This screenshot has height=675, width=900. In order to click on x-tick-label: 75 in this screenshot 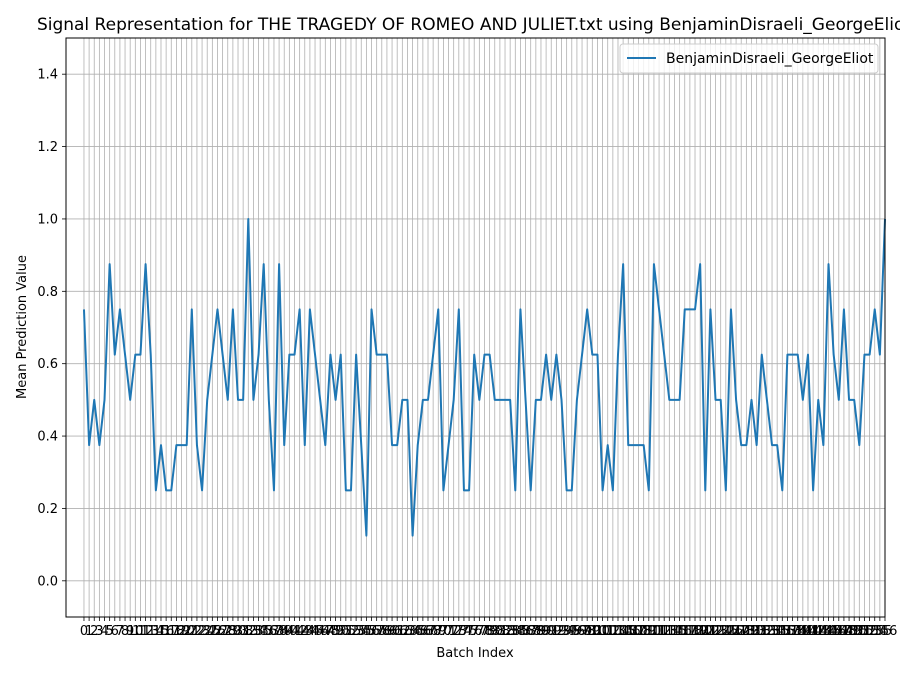, I will do `click(469, 631)`.